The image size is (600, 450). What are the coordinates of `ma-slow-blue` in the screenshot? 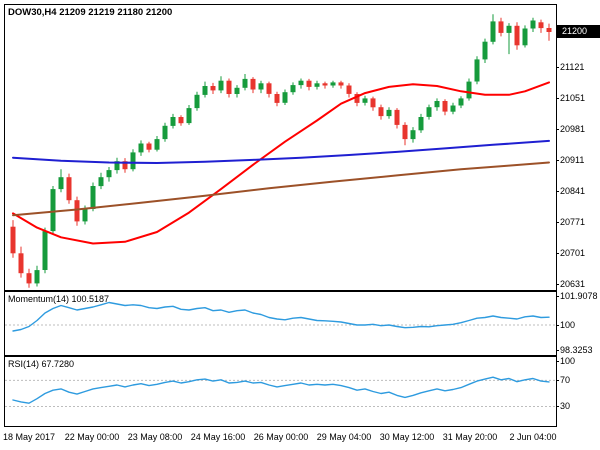 It's located at (281, 151).